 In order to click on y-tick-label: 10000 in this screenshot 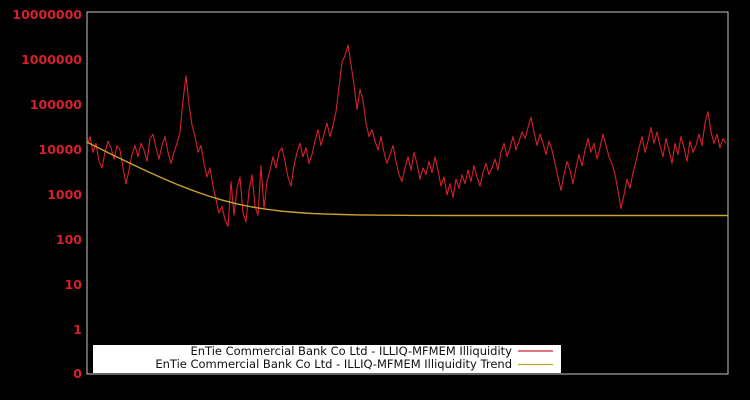, I will do `click(61, 149)`.